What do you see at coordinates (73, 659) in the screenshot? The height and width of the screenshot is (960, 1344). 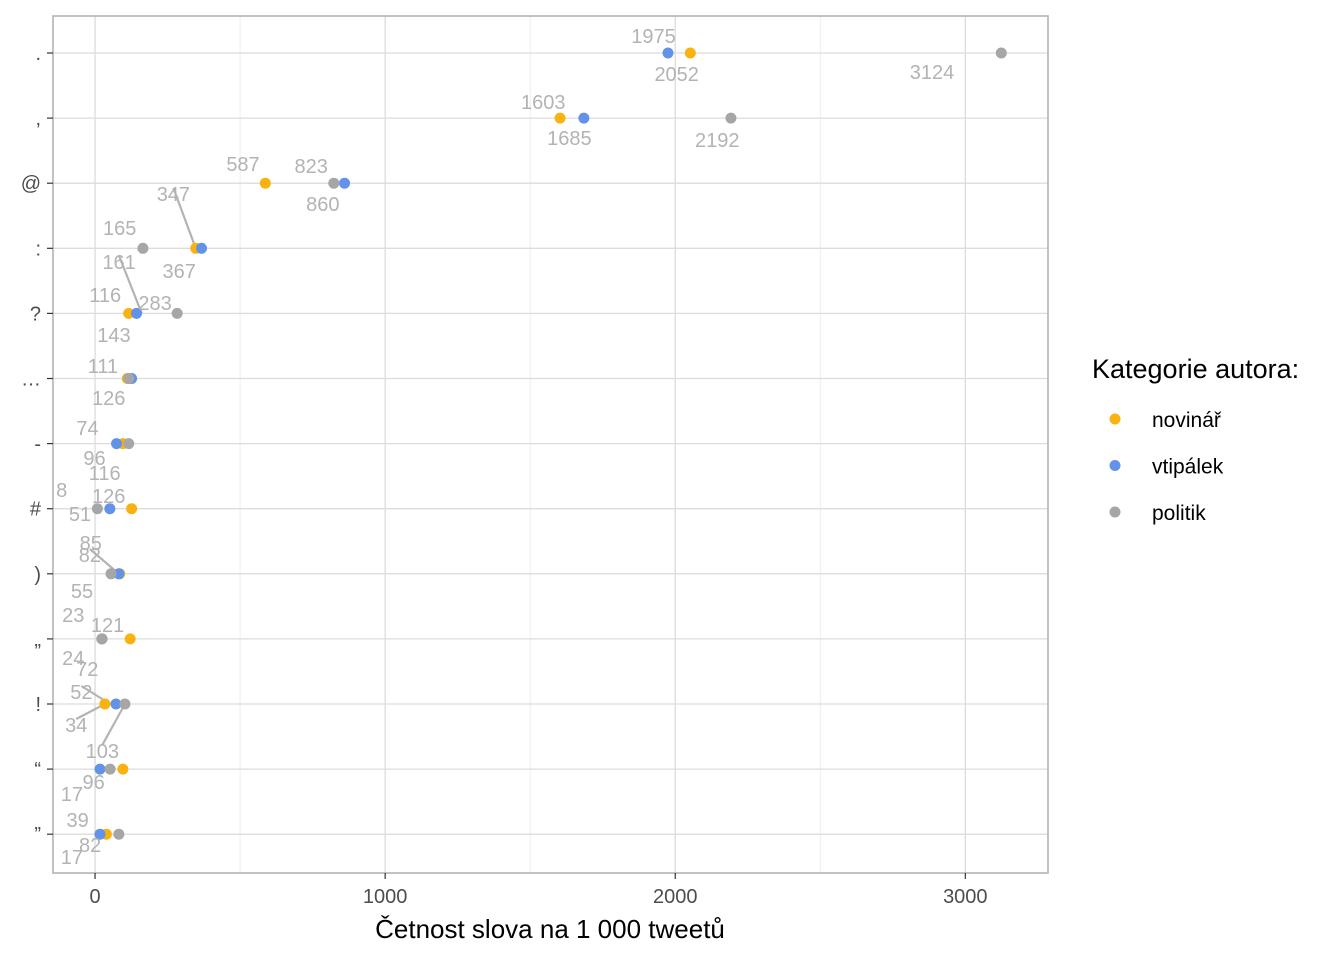 I see `data-label: 24` at bounding box center [73, 659].